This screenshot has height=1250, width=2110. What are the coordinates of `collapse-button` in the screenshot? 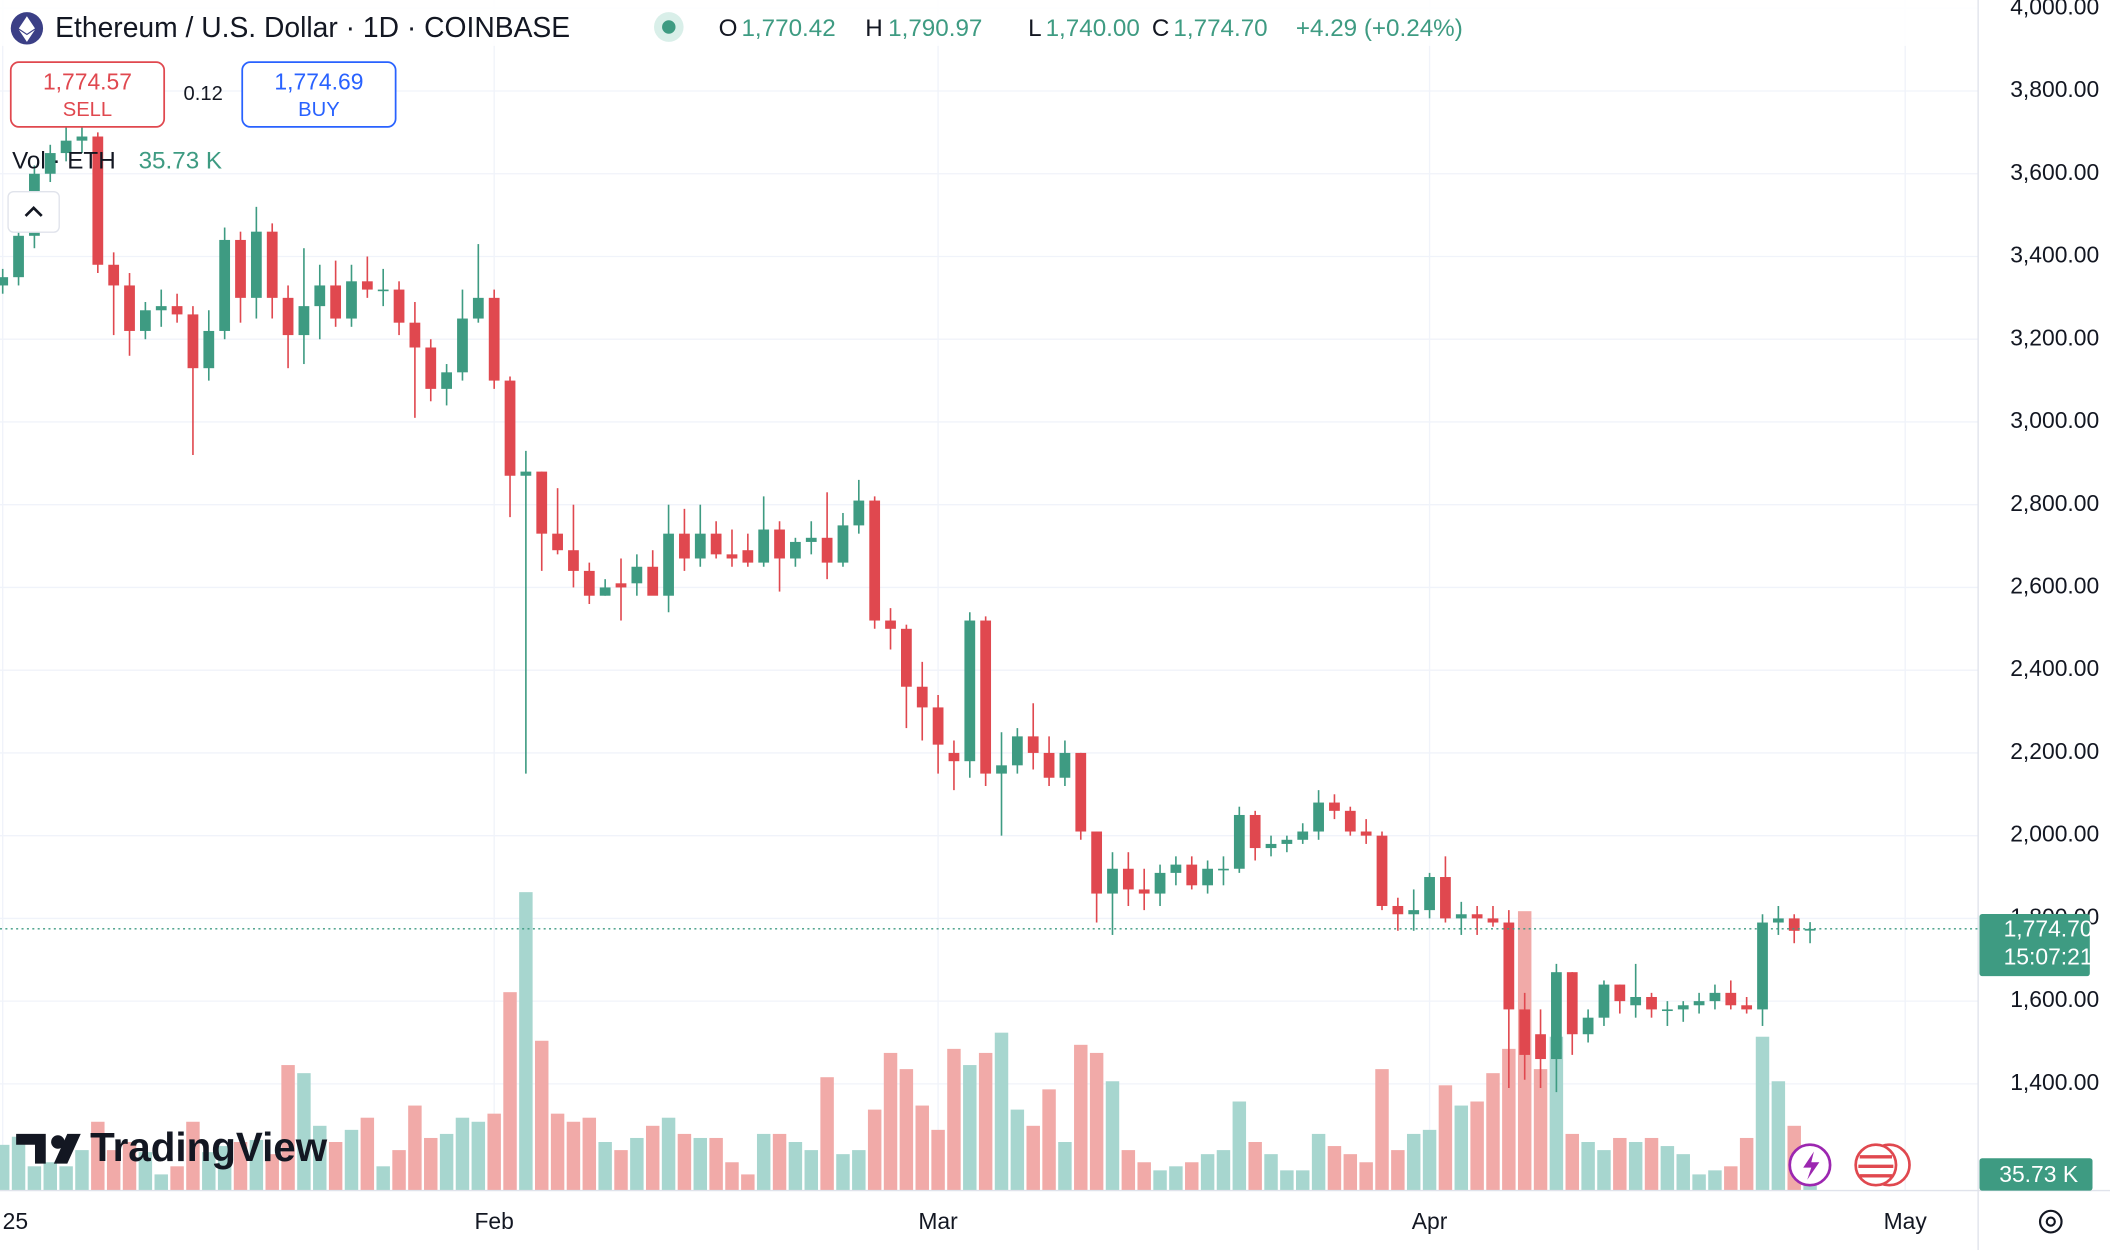 It's located at (33, 212).